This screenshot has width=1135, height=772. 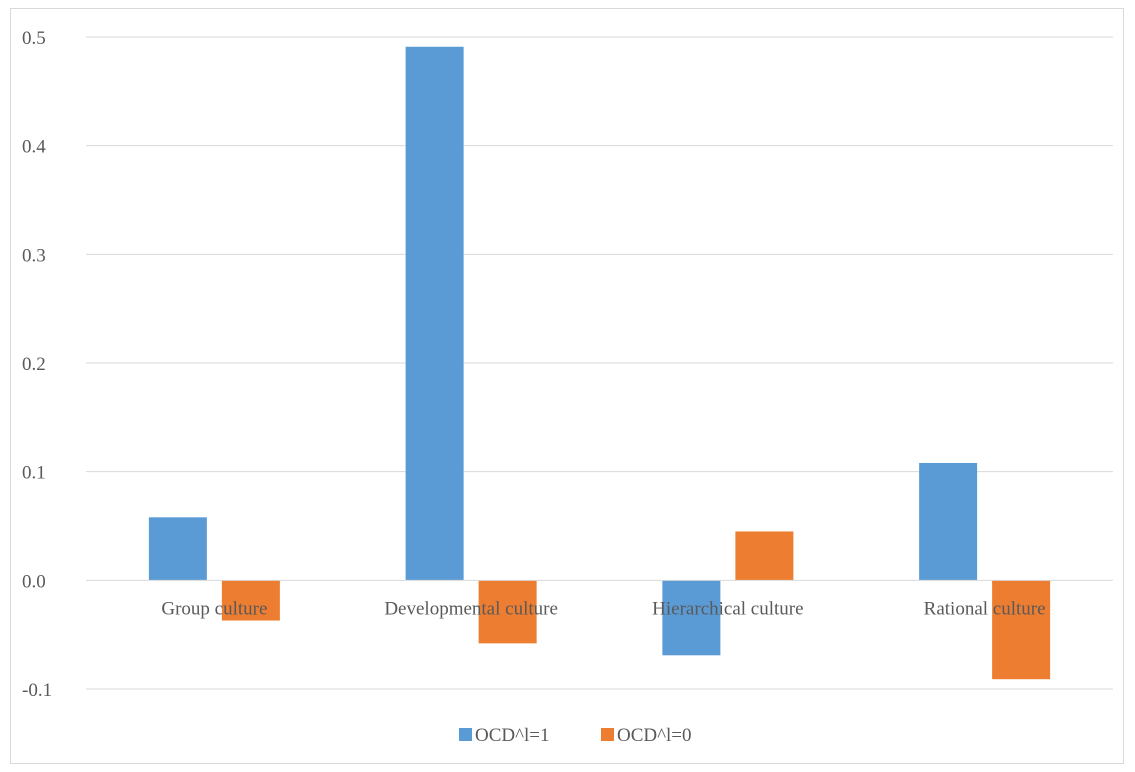 I want to click on y-tick-label: 0.1, so click(x=34, y=473).